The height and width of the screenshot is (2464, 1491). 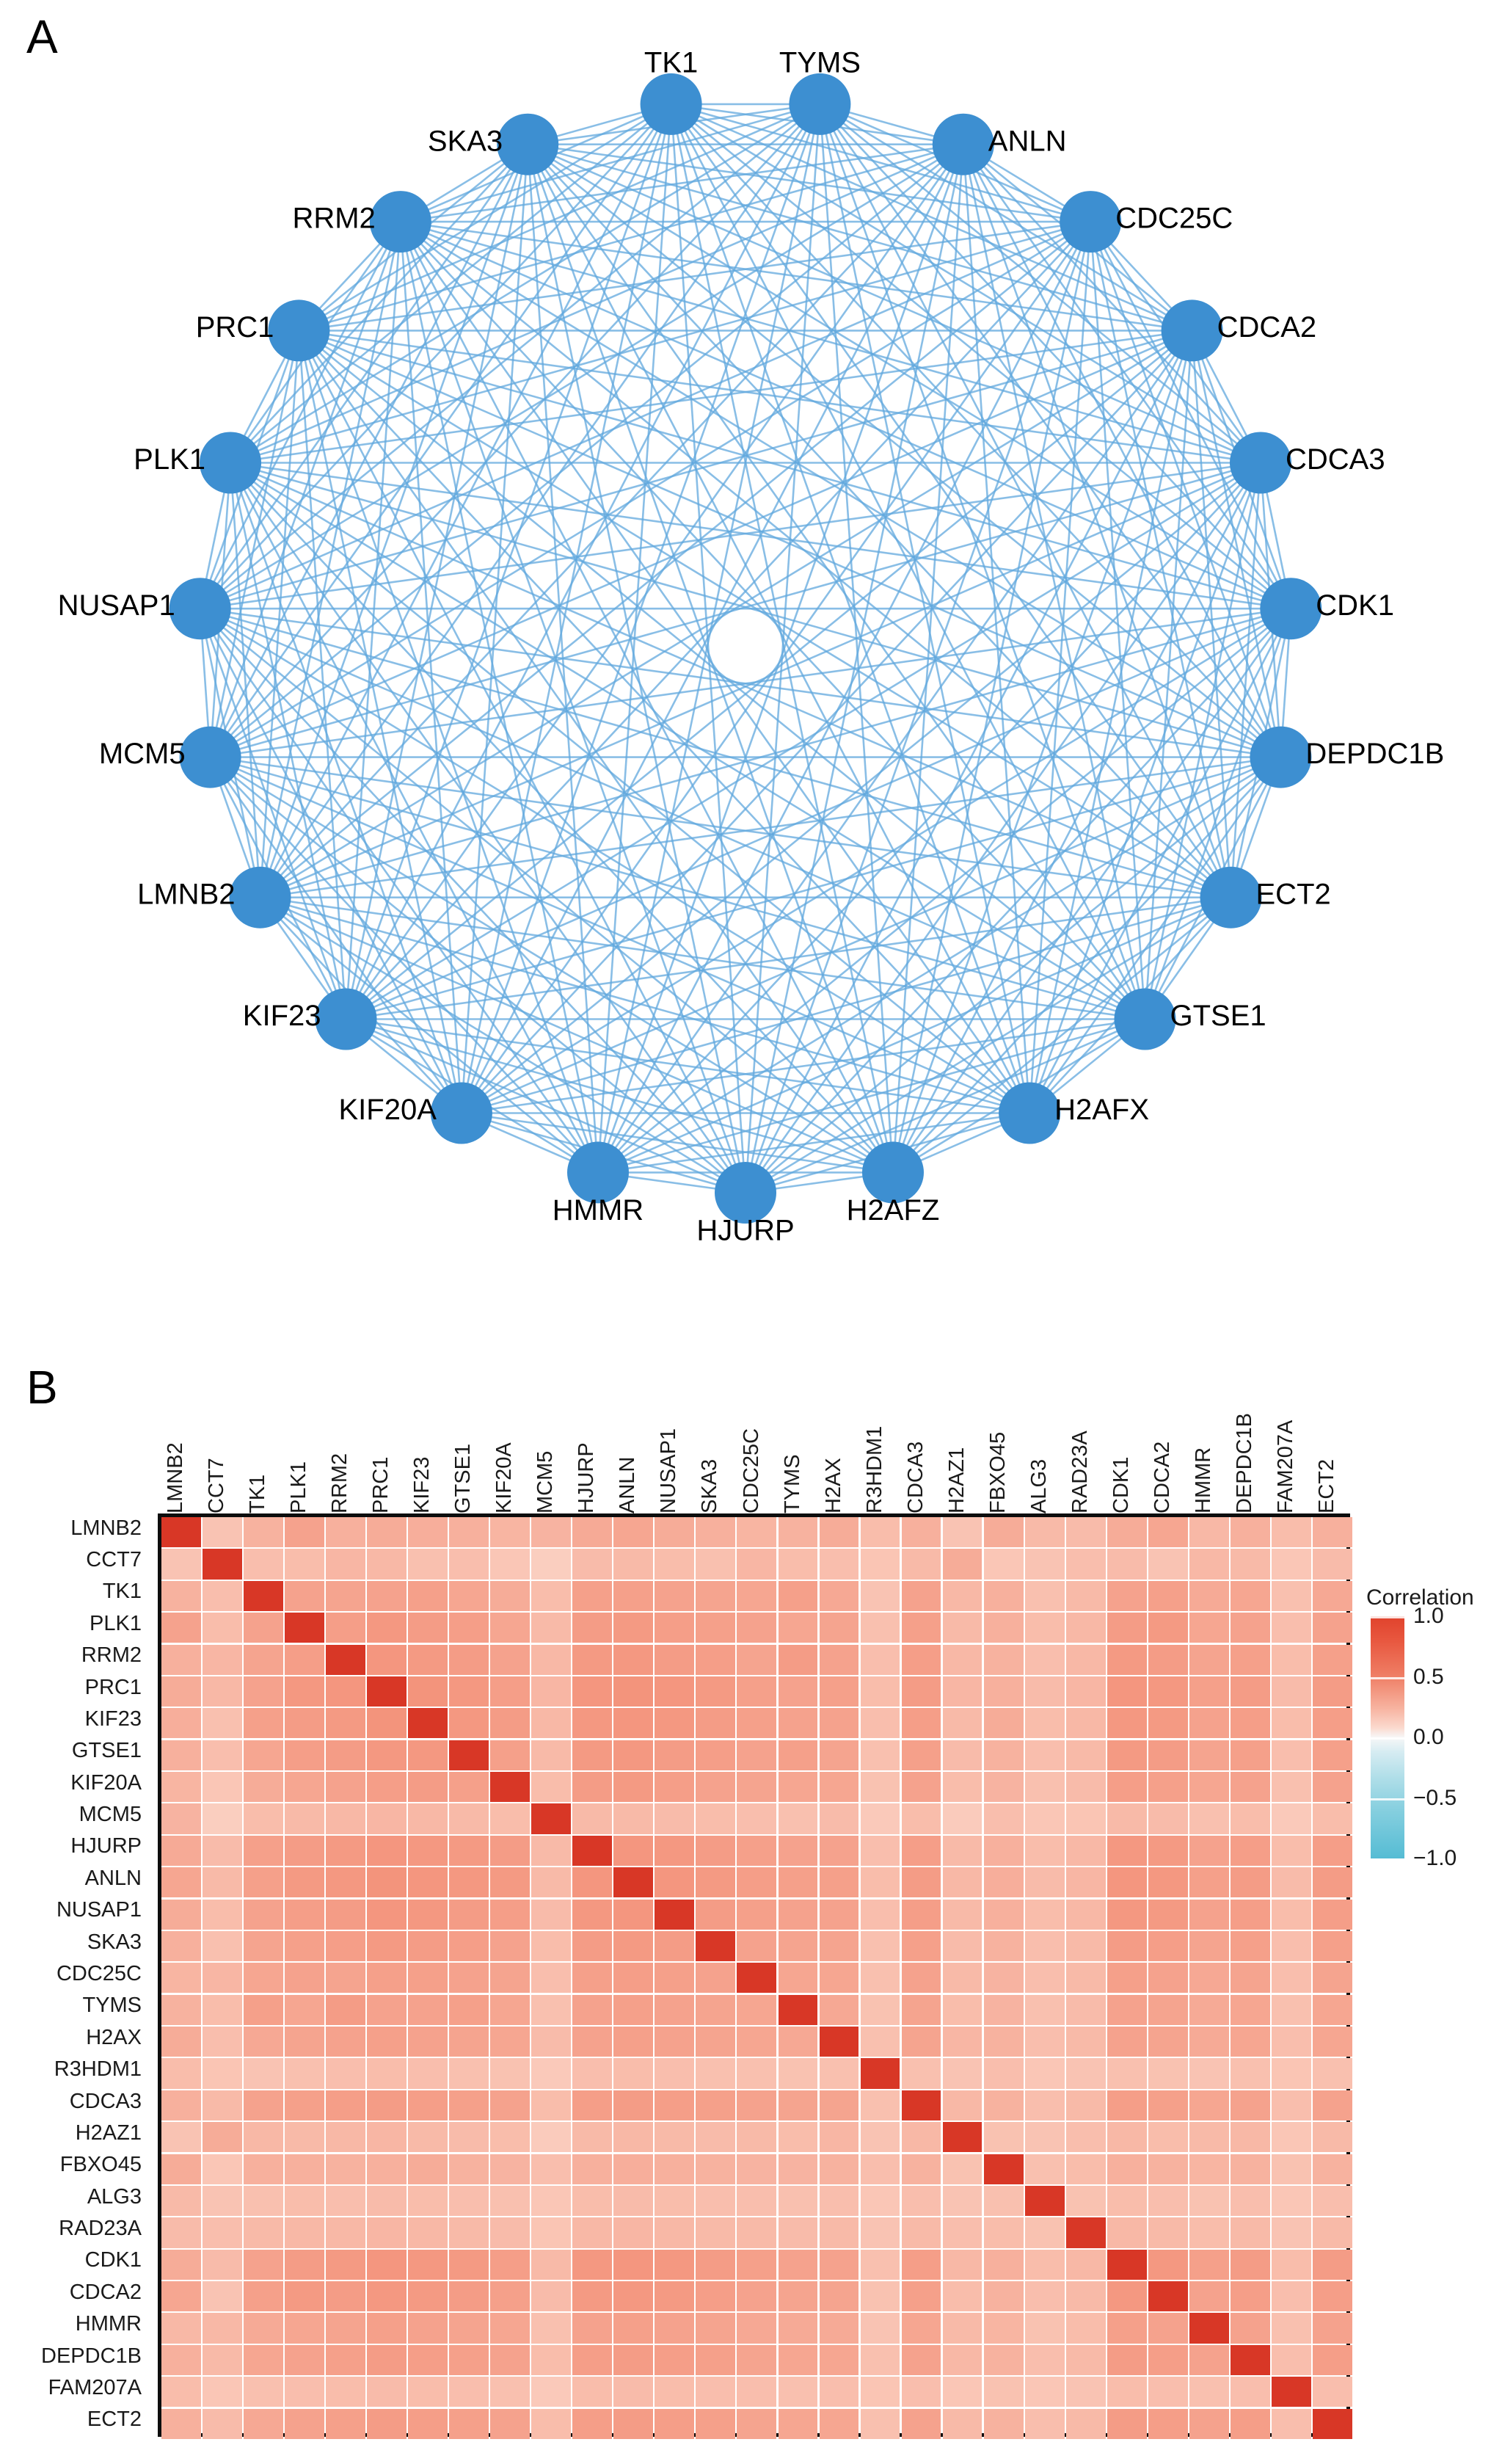 What do you see at coordinates (400, 222) in the screenshot?
I see `network-node-rrm2` at bounding box center [400, 222].